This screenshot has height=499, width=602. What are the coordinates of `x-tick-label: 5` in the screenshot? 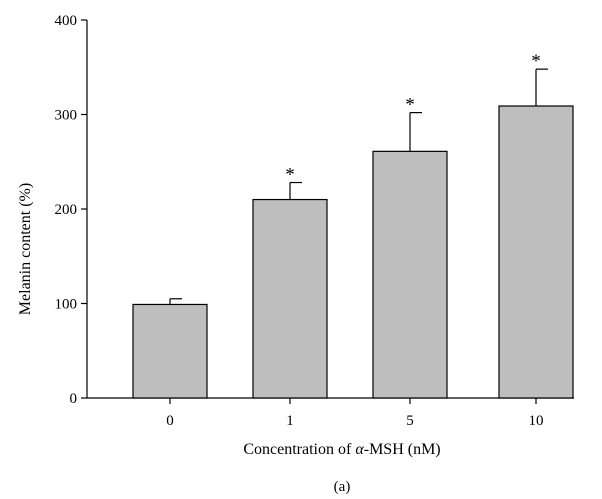 It's located at (410, 421).